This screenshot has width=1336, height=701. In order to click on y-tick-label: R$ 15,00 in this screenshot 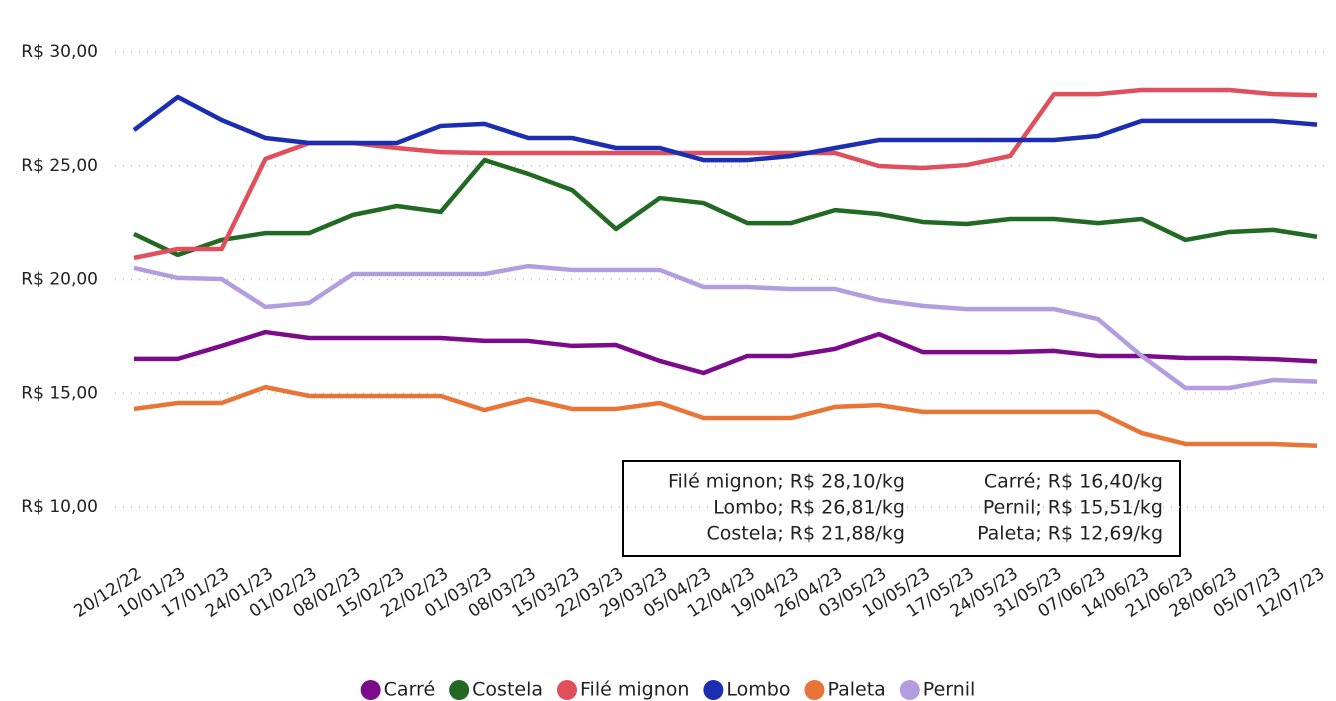, I will do `click(59, 393)`.